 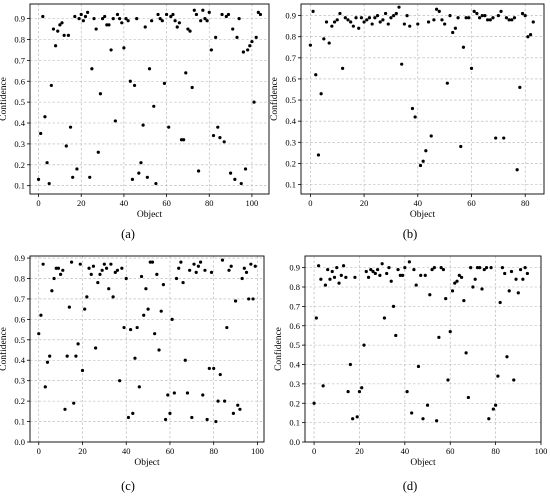 What do you see at coordinates (294, 345) in the screenshot?
I see `y-tick-label: 0.5` at bounding box center [294, 345].